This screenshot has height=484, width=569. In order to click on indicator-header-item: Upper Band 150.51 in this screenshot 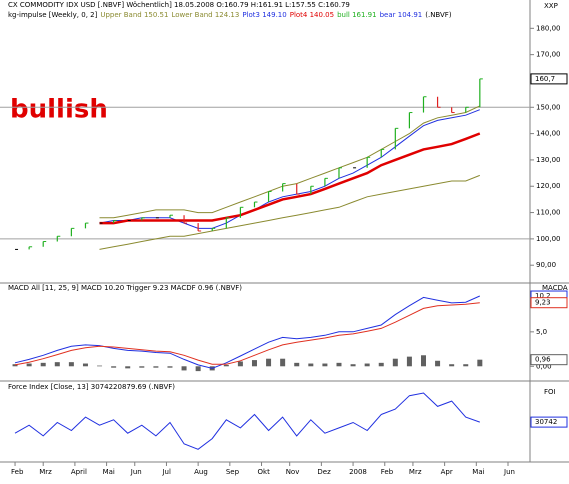, I will do `click(134, 15)`.